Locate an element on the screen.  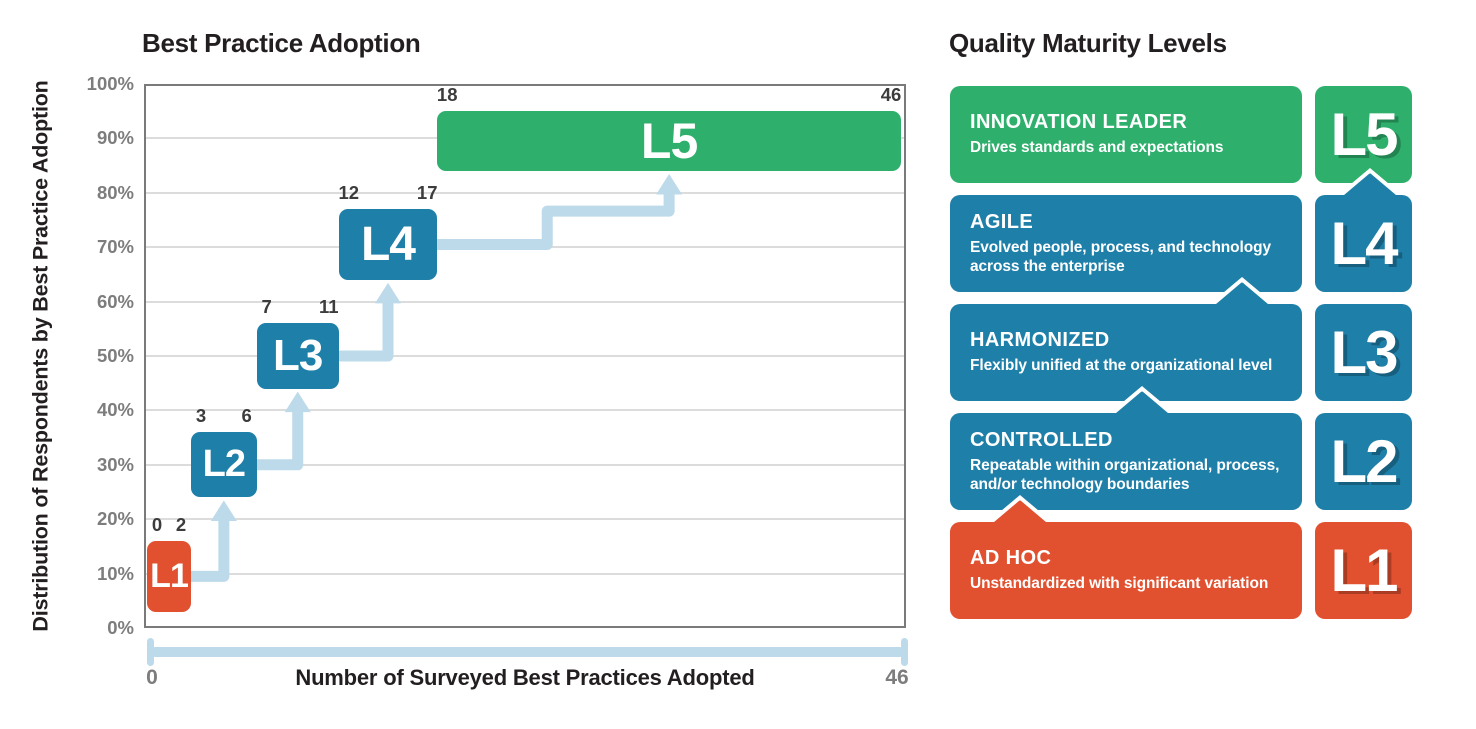
level-badge: L1 is located at coordinates (1363, 570).